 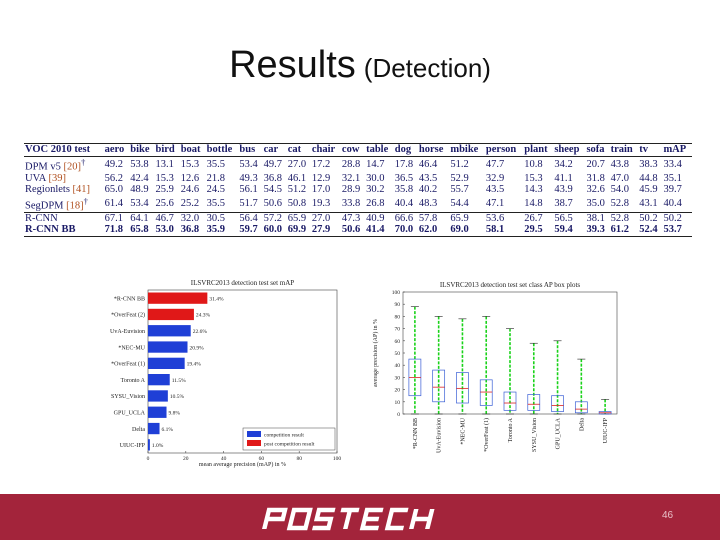 I want to click on table-cell: 42.4, so click(x=139, y=178).